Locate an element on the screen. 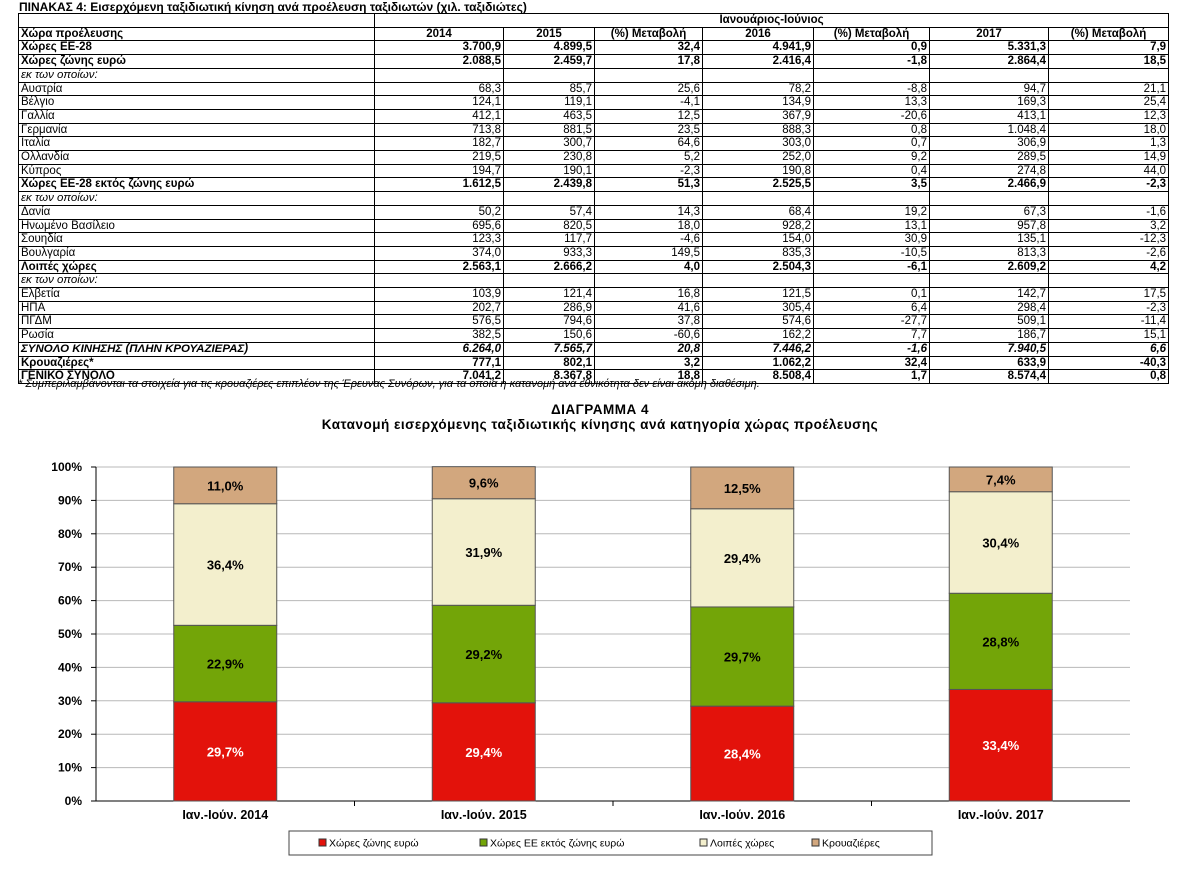 The width and height of the screenshot is (1200, 882). chart-title: ΔΙΑΓΡΑΜΜΑ 4 is located at coordinates (600, 409).